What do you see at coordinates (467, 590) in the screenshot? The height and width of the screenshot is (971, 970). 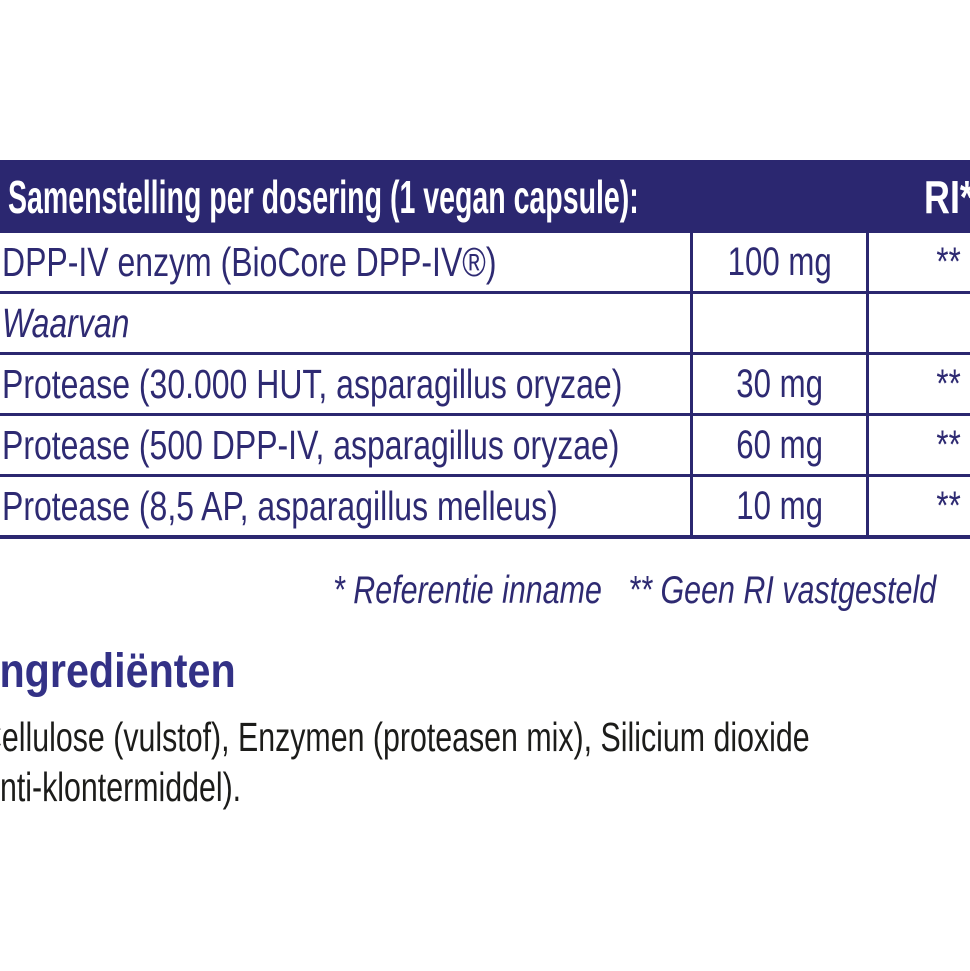 I see `footnote-reference: * Referentie inname` at bounding box center [467, 590].